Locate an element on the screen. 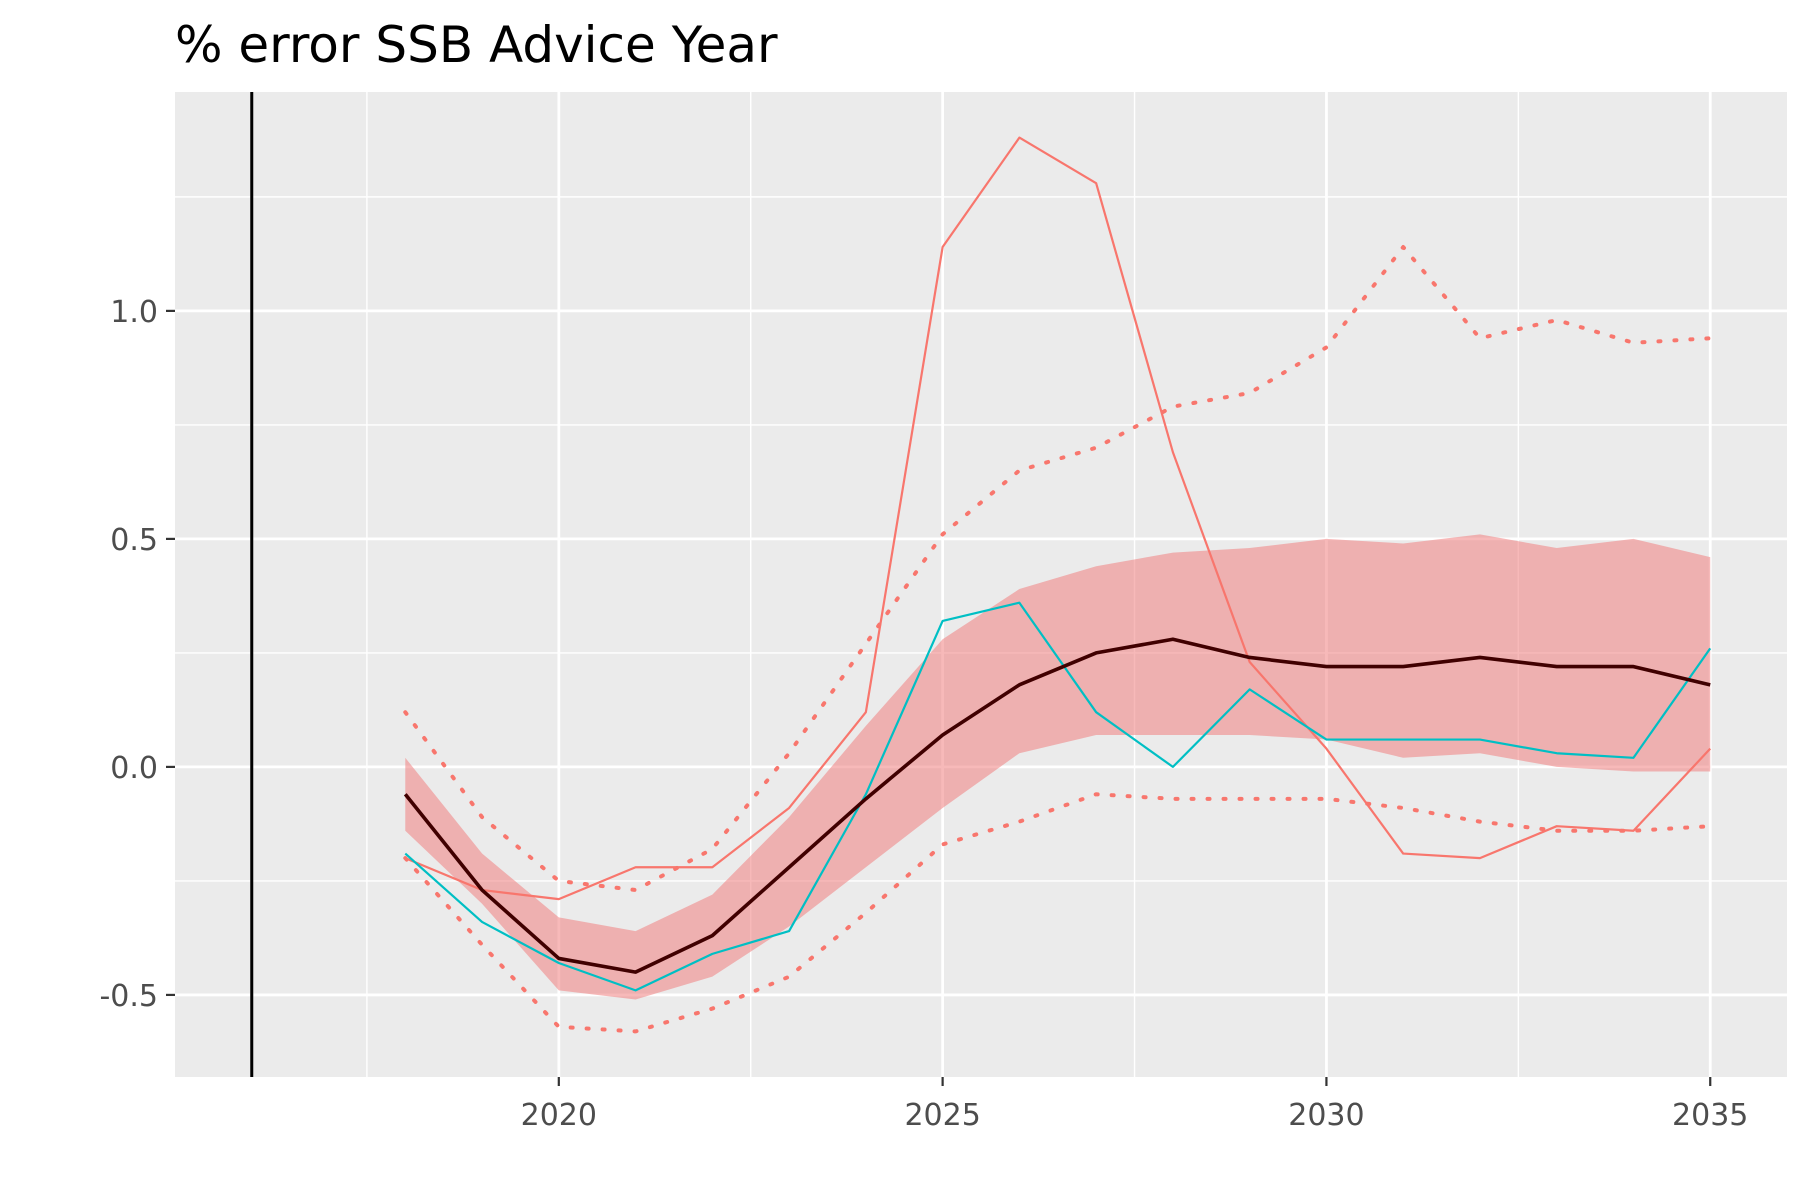 The height and width of the screenshot is (1200, 1800). x-tick-label: 2030 is located at coordinates (1326, 1115).